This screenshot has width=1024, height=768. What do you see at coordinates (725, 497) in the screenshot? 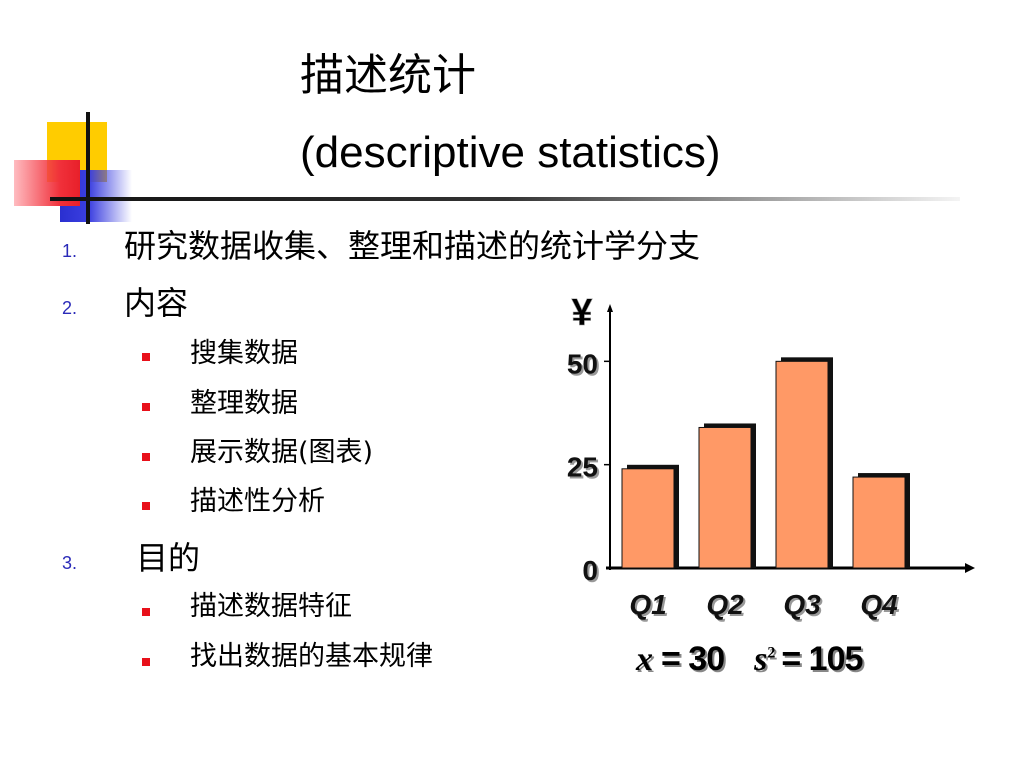
I see `bar-q2` at bounding box center [725, 497].